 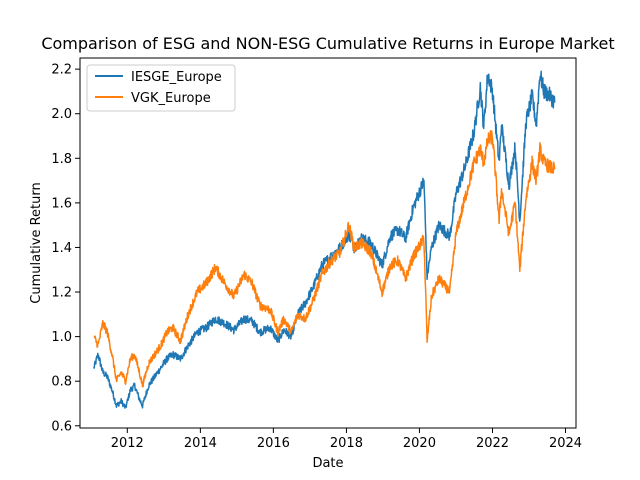 What do you see at coordinates (127, 443) in the screenshot?
I see `x-tick-label: 2012` at bounding box center [127, 443].